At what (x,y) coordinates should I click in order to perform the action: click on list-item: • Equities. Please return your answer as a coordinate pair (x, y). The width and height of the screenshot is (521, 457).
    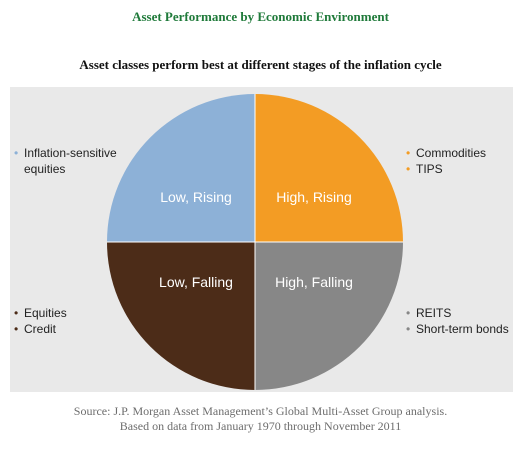
    Looking at the image, I should click on (40, 313).